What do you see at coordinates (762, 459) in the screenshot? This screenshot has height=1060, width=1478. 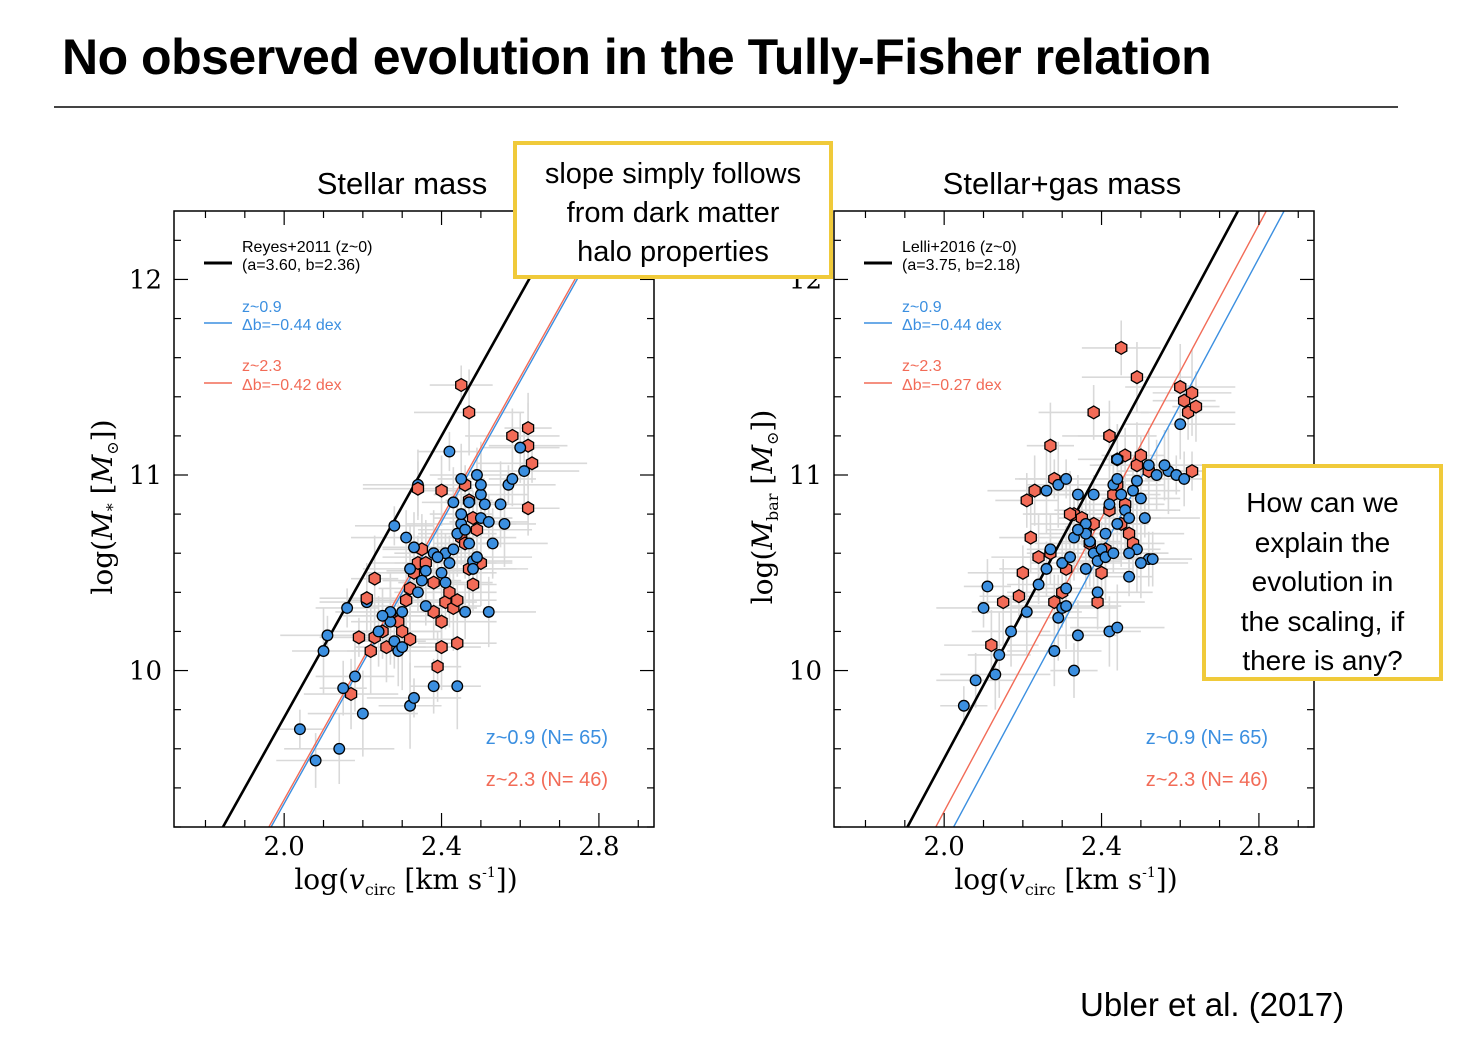 I see `y-label-part: M` at bounding box center [762, 459].